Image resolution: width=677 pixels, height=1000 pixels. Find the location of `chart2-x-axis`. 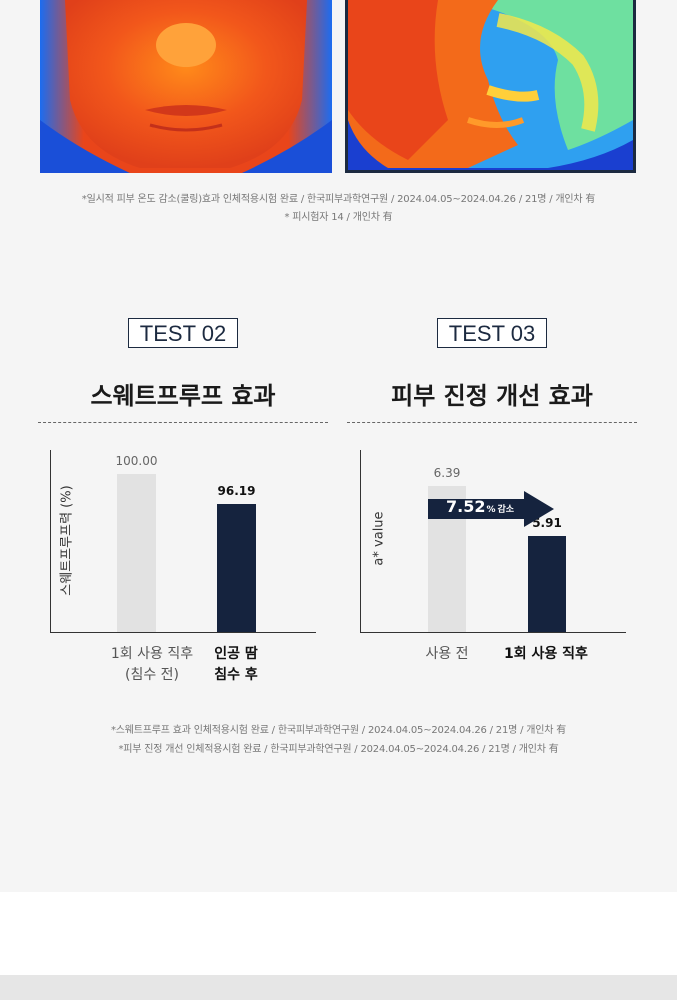

chart2-x-axis is located at coordinates (493, 632).